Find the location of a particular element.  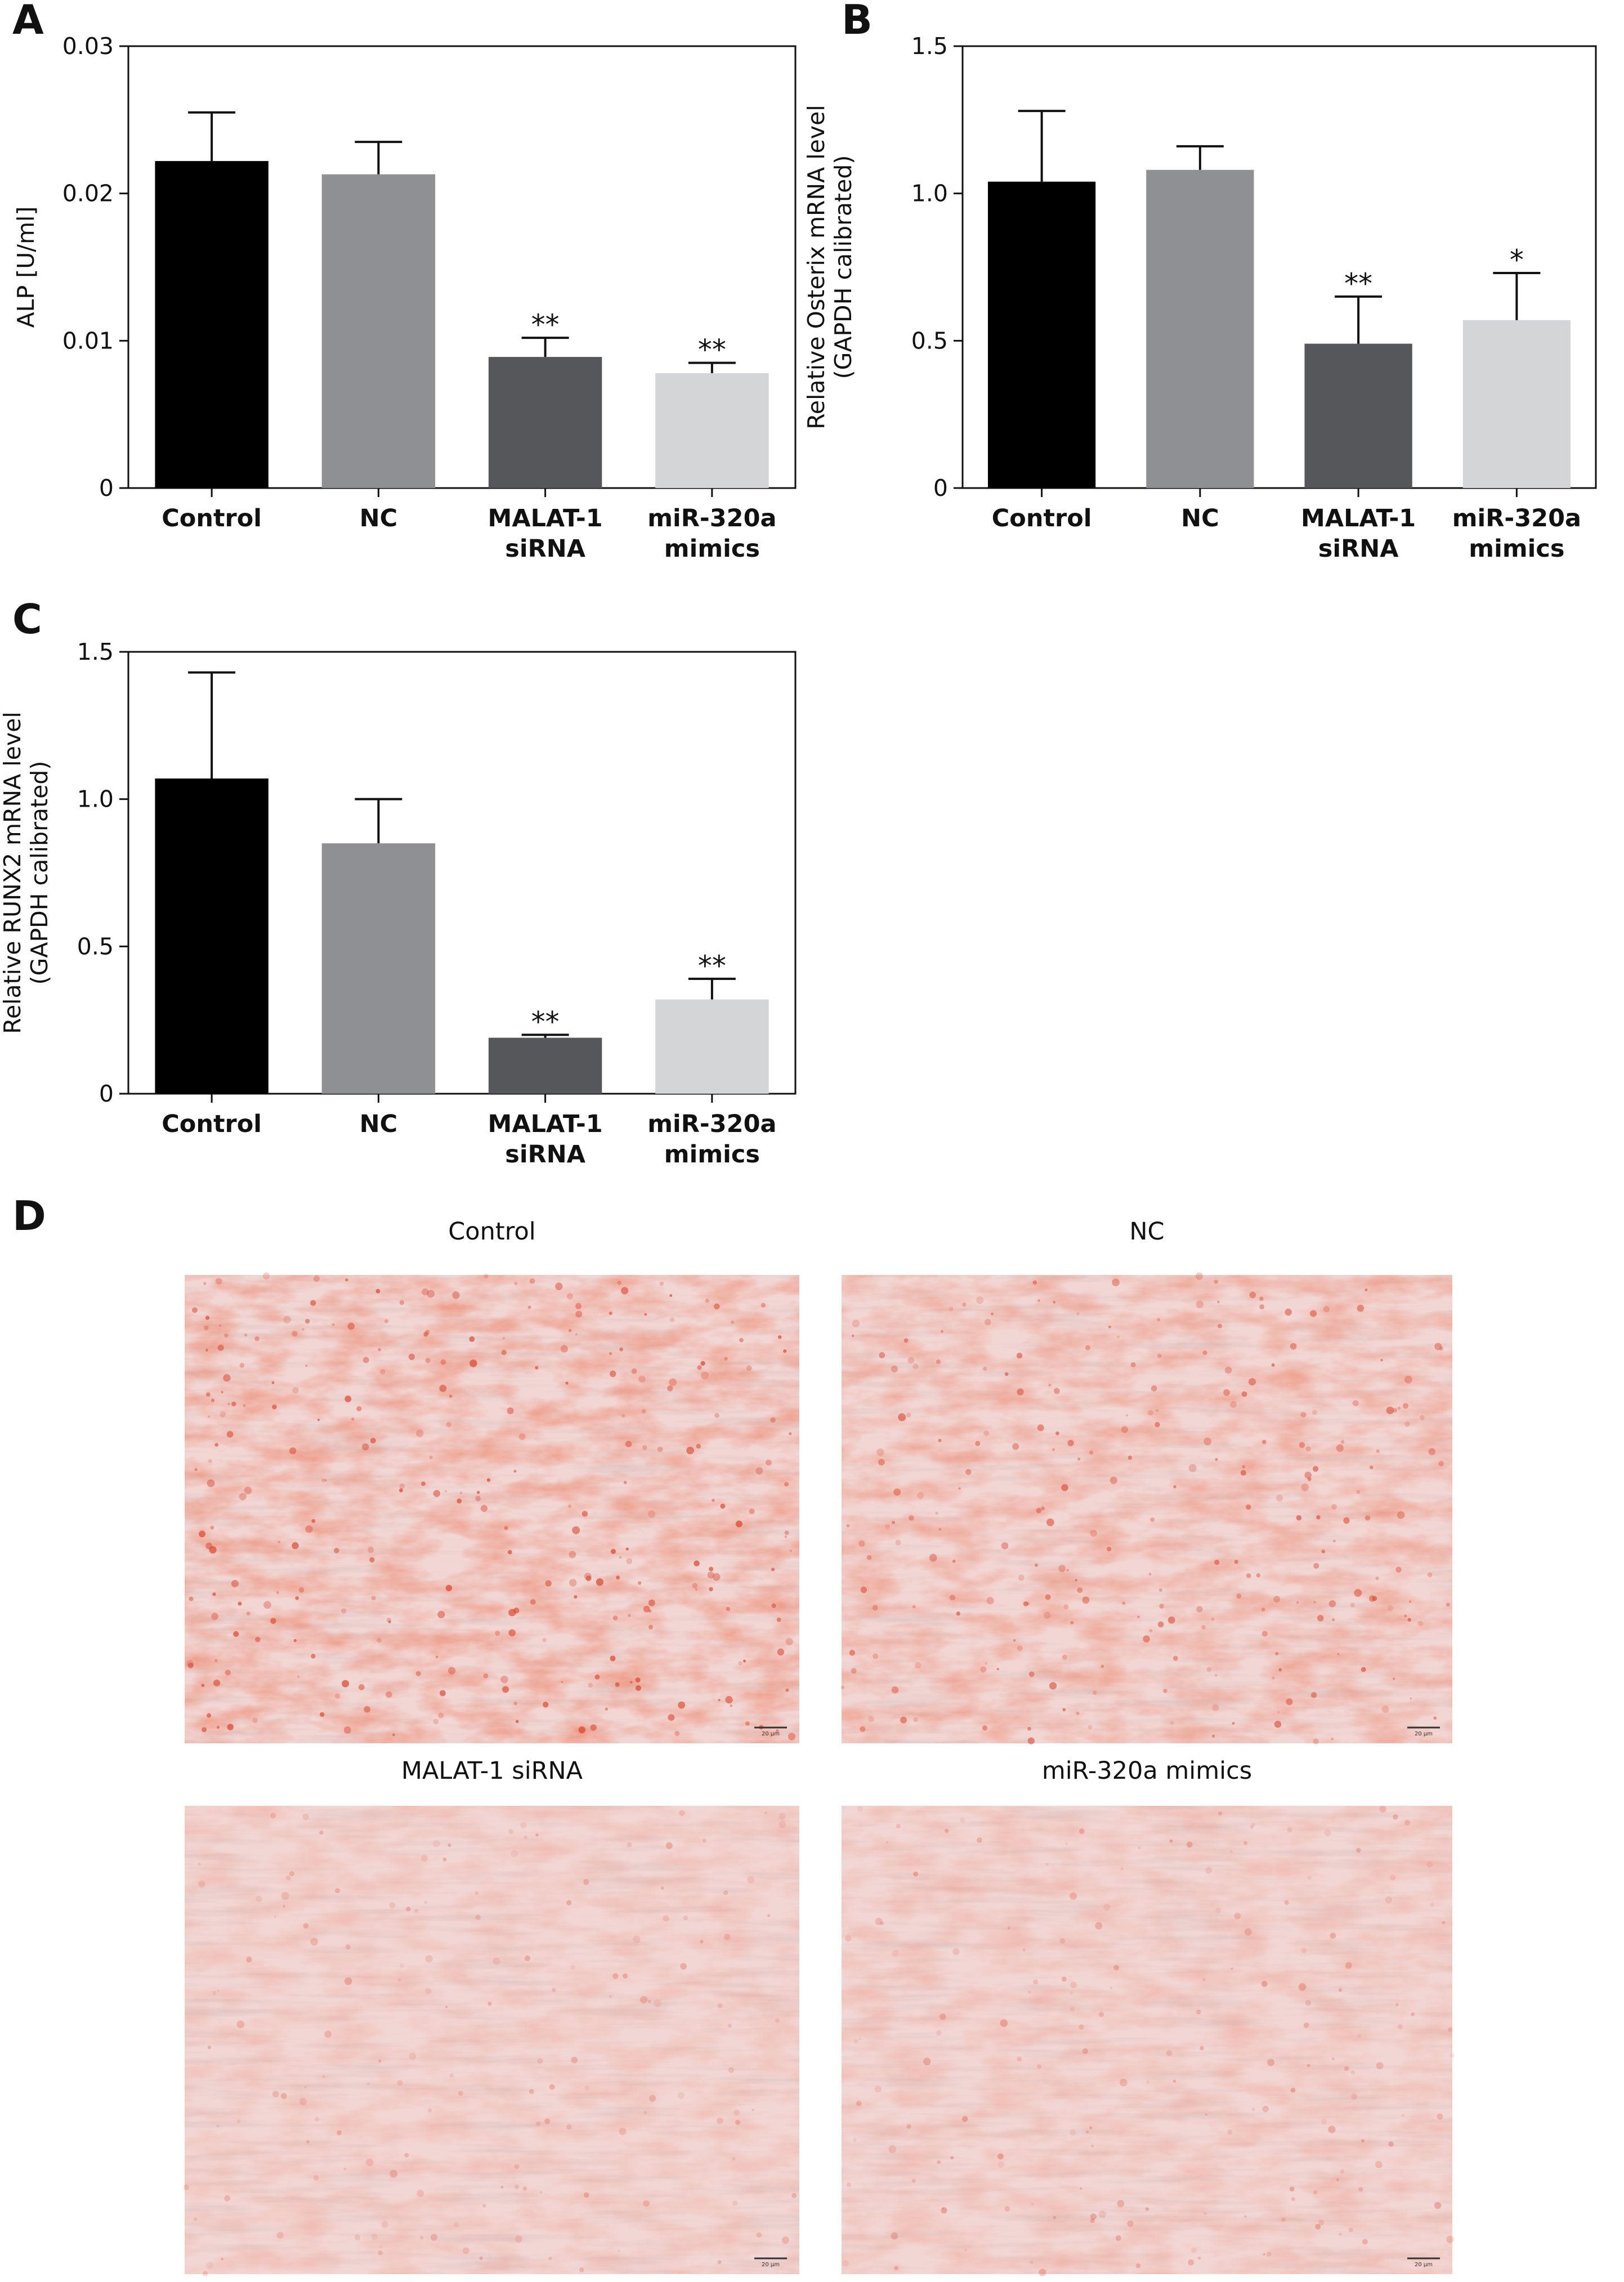

x-tick-label: NC is located at coordinates (379, 1124).